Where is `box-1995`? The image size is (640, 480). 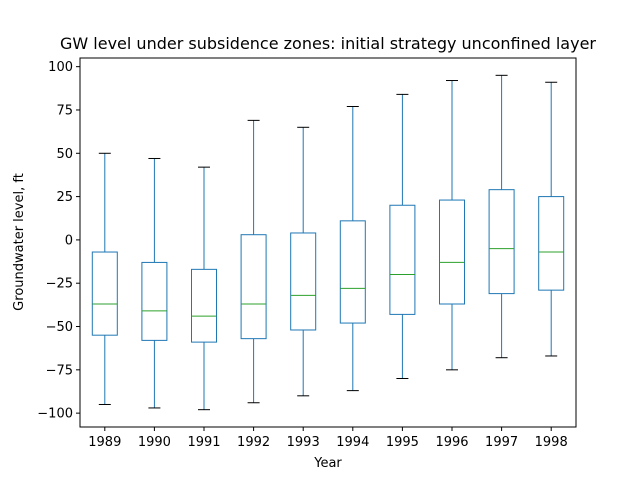 box-1995 is located at coordinates (402, 259).